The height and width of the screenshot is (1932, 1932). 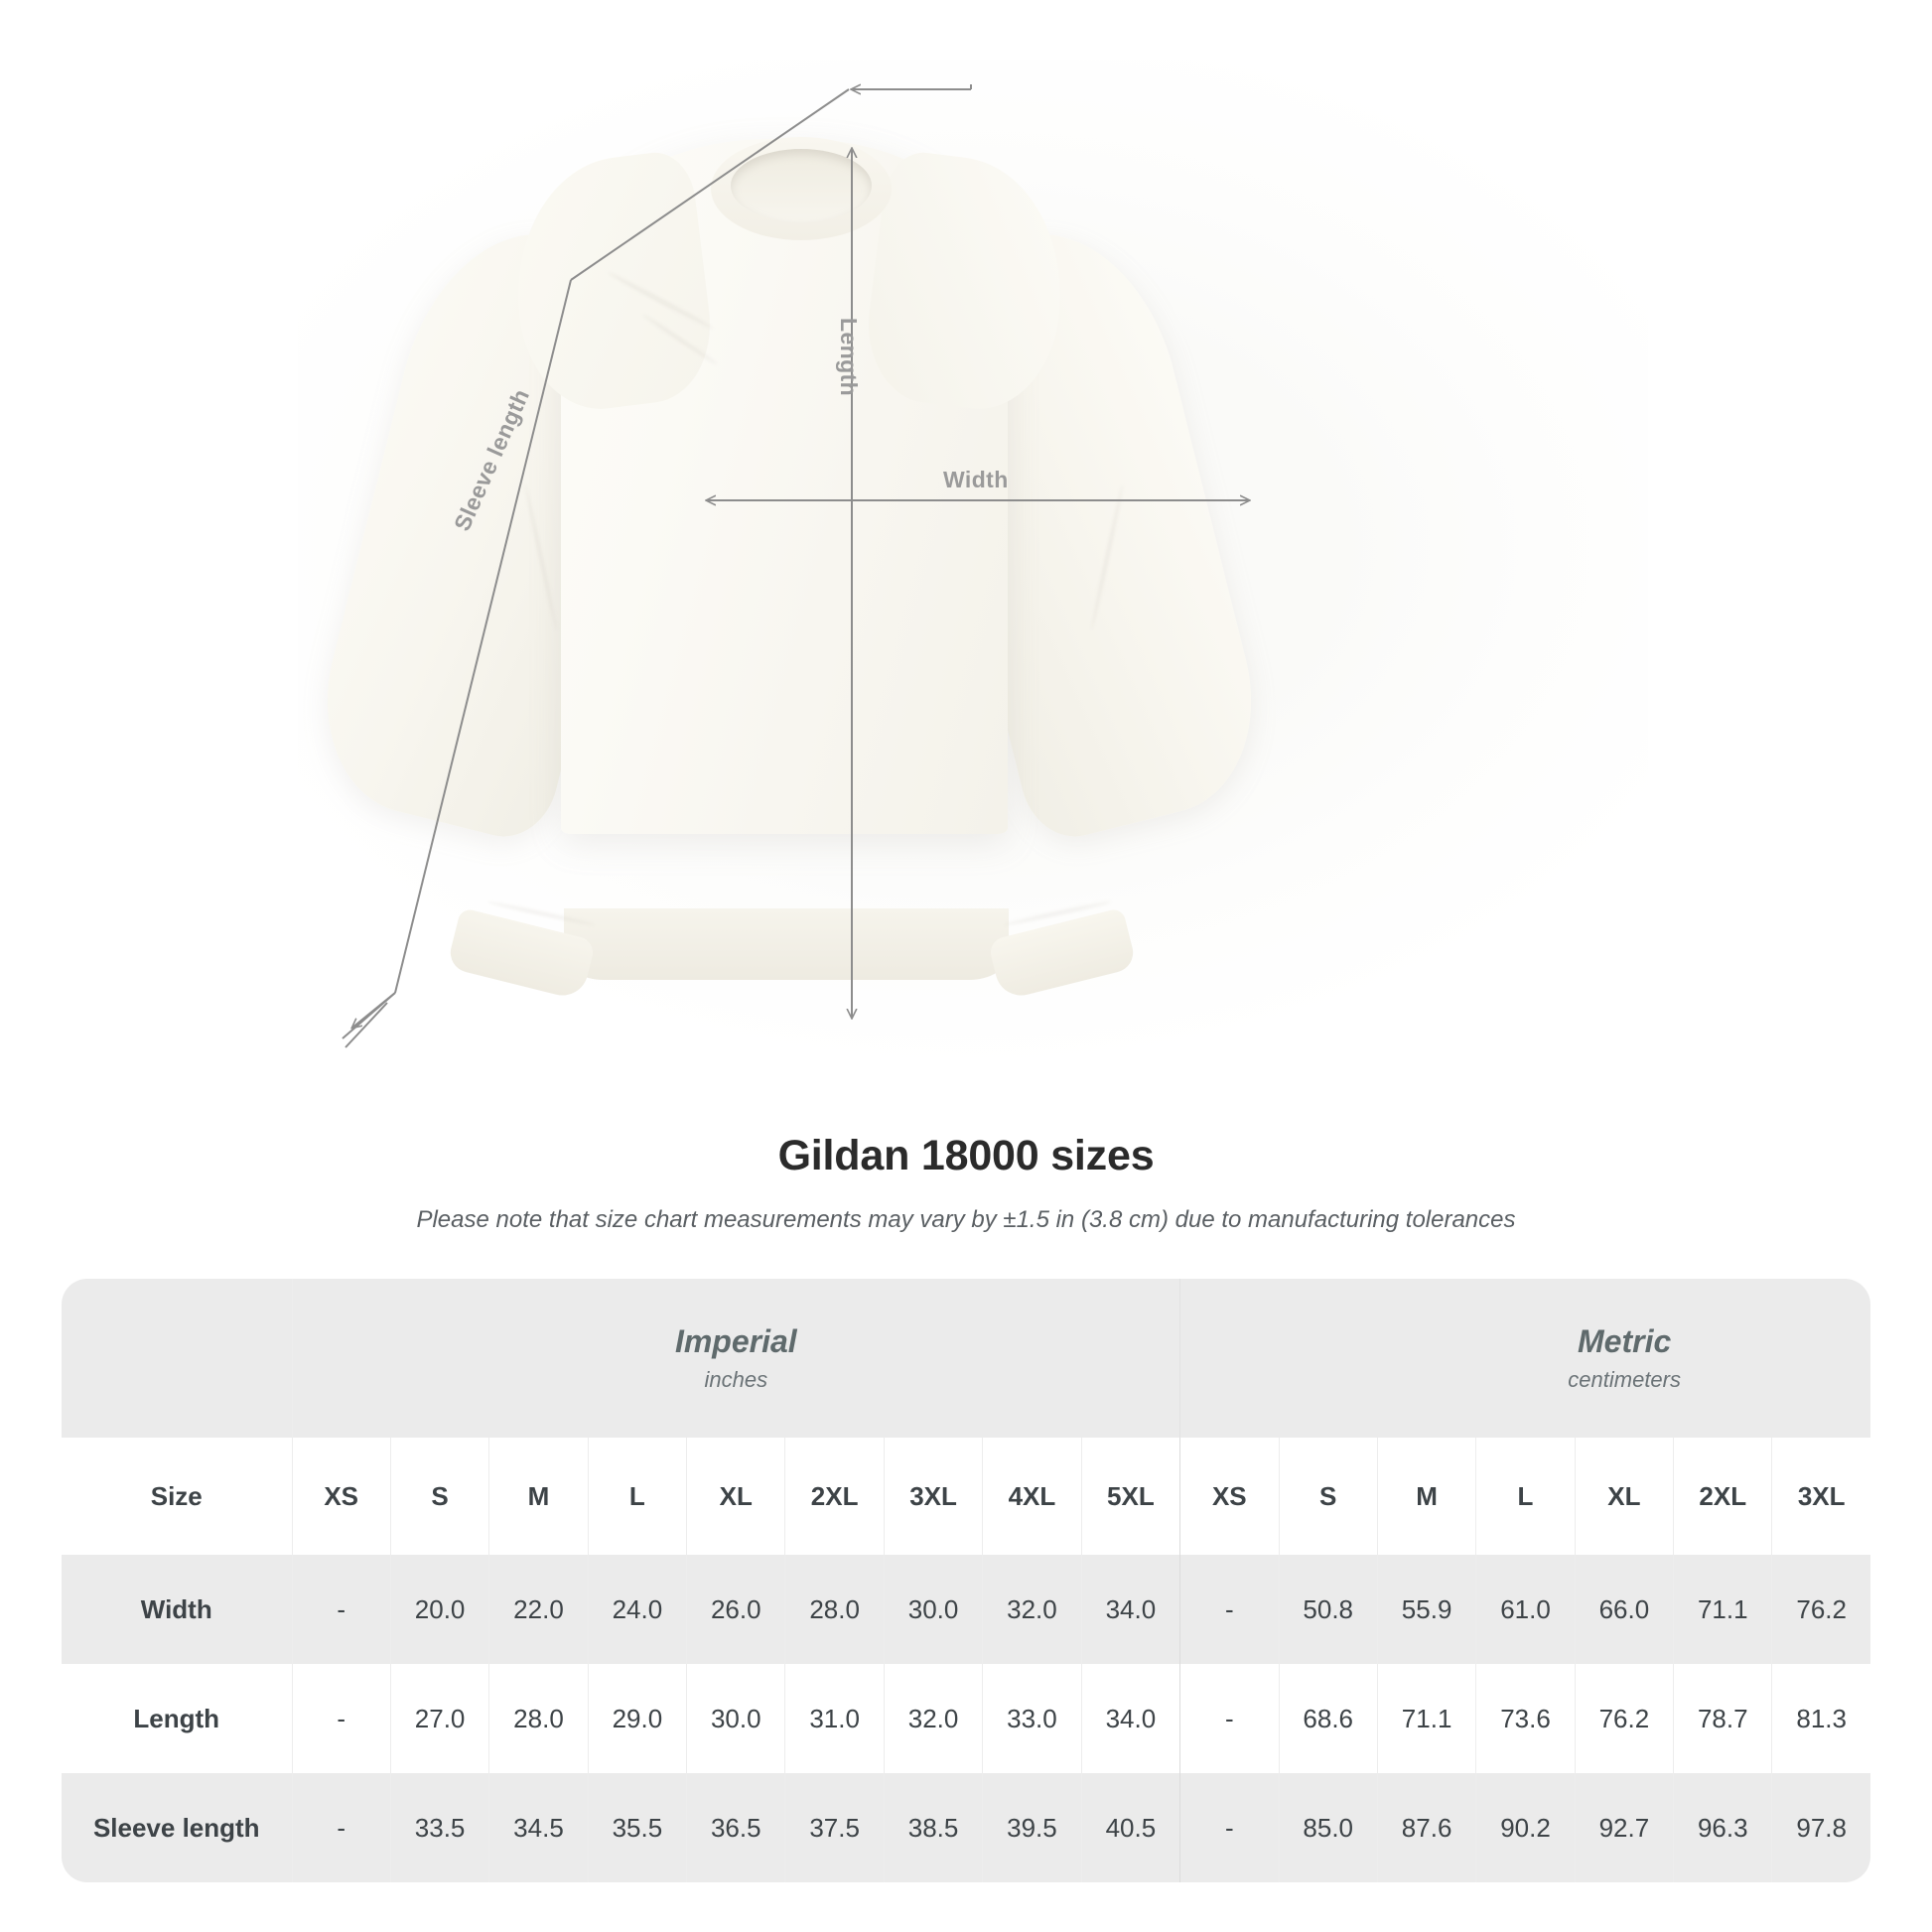 What do you see at coordinates (1426, 1828) in the screenshot?
I see `sleeve-met-m: 87.6` at bounding box center [1426, 1828].